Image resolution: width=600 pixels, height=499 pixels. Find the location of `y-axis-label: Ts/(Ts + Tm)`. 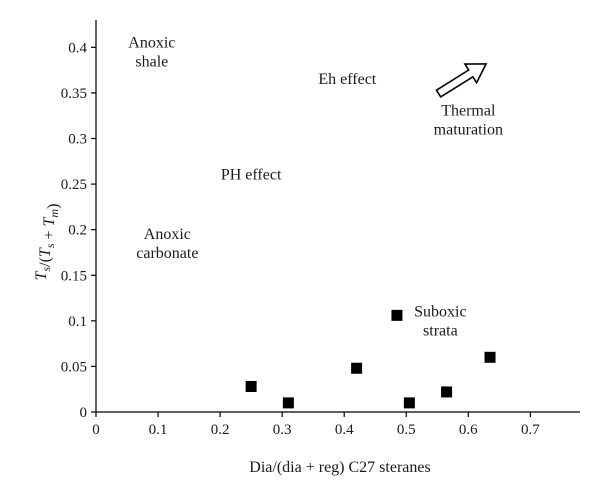

y-axis-label: Ts/(Ts + Tm) is located at coordinates (47, 242).